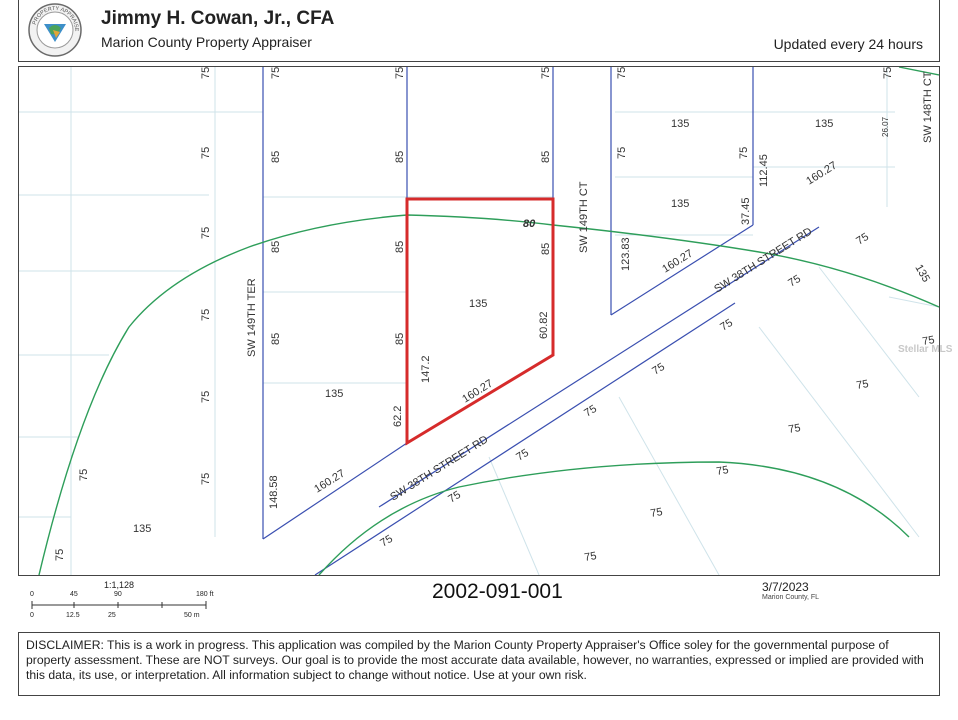 The height and width of the screenshot is (720, 958). I want to click on street-label-sw-149th-ct: SW 149TH CT, so click(584, 217).